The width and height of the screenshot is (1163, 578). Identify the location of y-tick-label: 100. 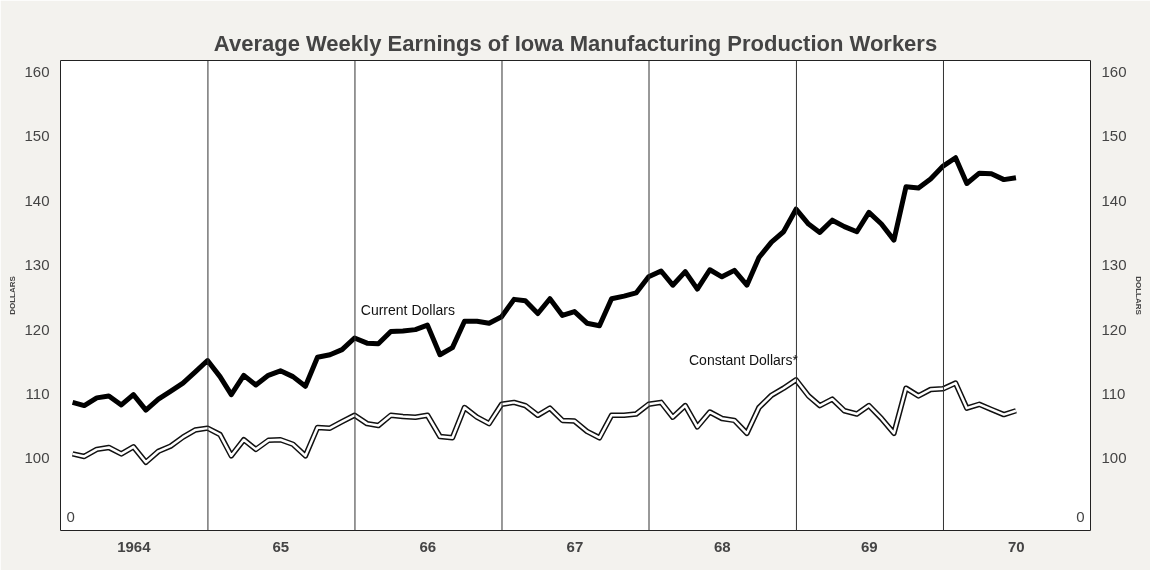
(37, 458).